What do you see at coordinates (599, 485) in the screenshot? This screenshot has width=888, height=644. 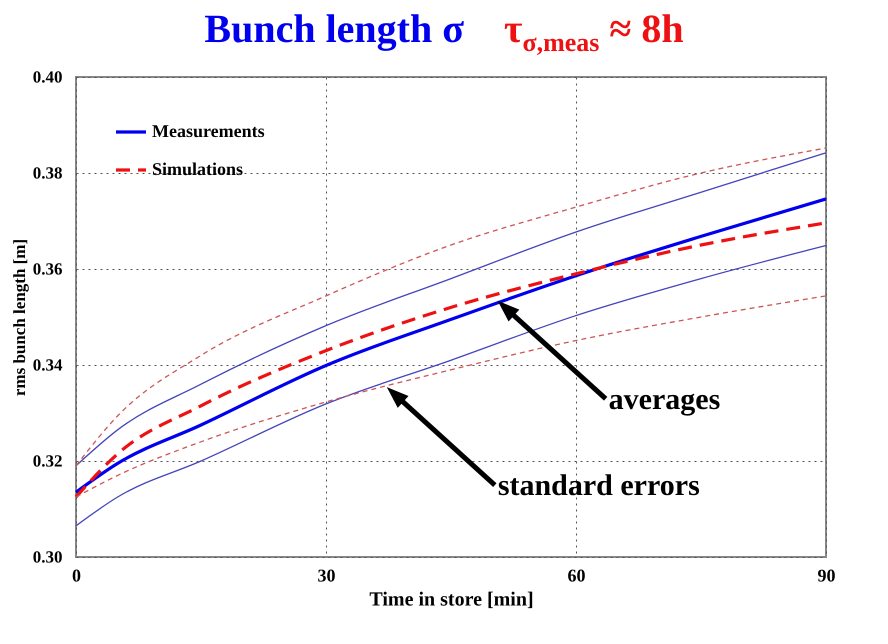 I see `annotation: standard errors` at bounding box center [599, 485].